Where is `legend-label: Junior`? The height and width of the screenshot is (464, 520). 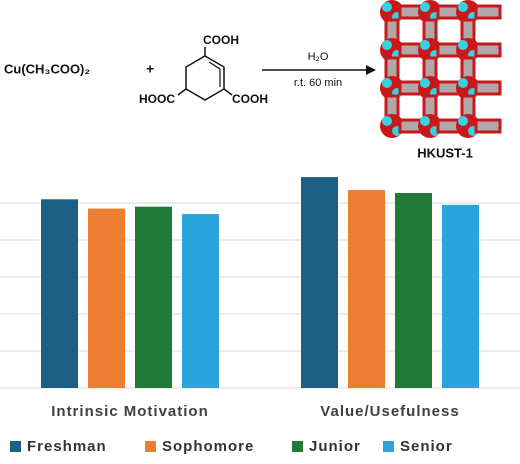
legend-label: Junior is located at coordinates (335, 446).